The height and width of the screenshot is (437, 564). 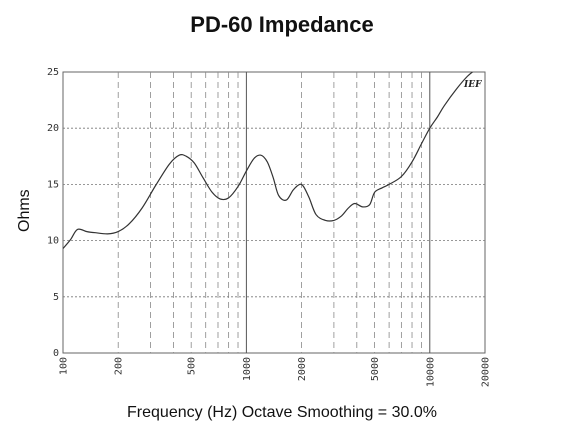 What do you see at coordinates (53, 184) in the screenshot?
I see `y-tick-label: 15` at bounding box center [53, 184].